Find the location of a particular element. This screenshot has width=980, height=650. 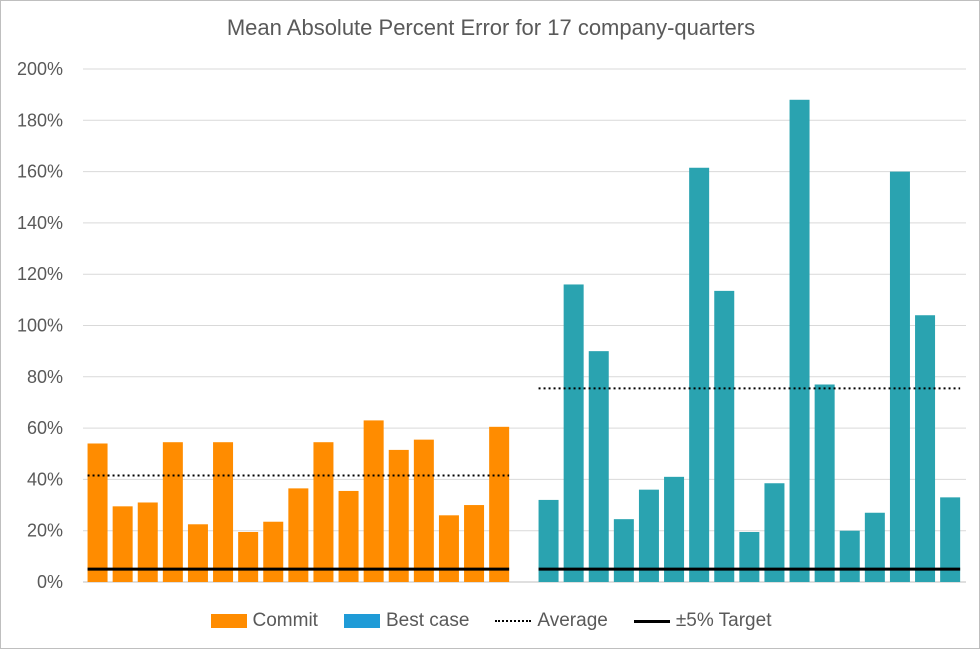

y-tick-label: 160% is located at coordinates (40, 172).